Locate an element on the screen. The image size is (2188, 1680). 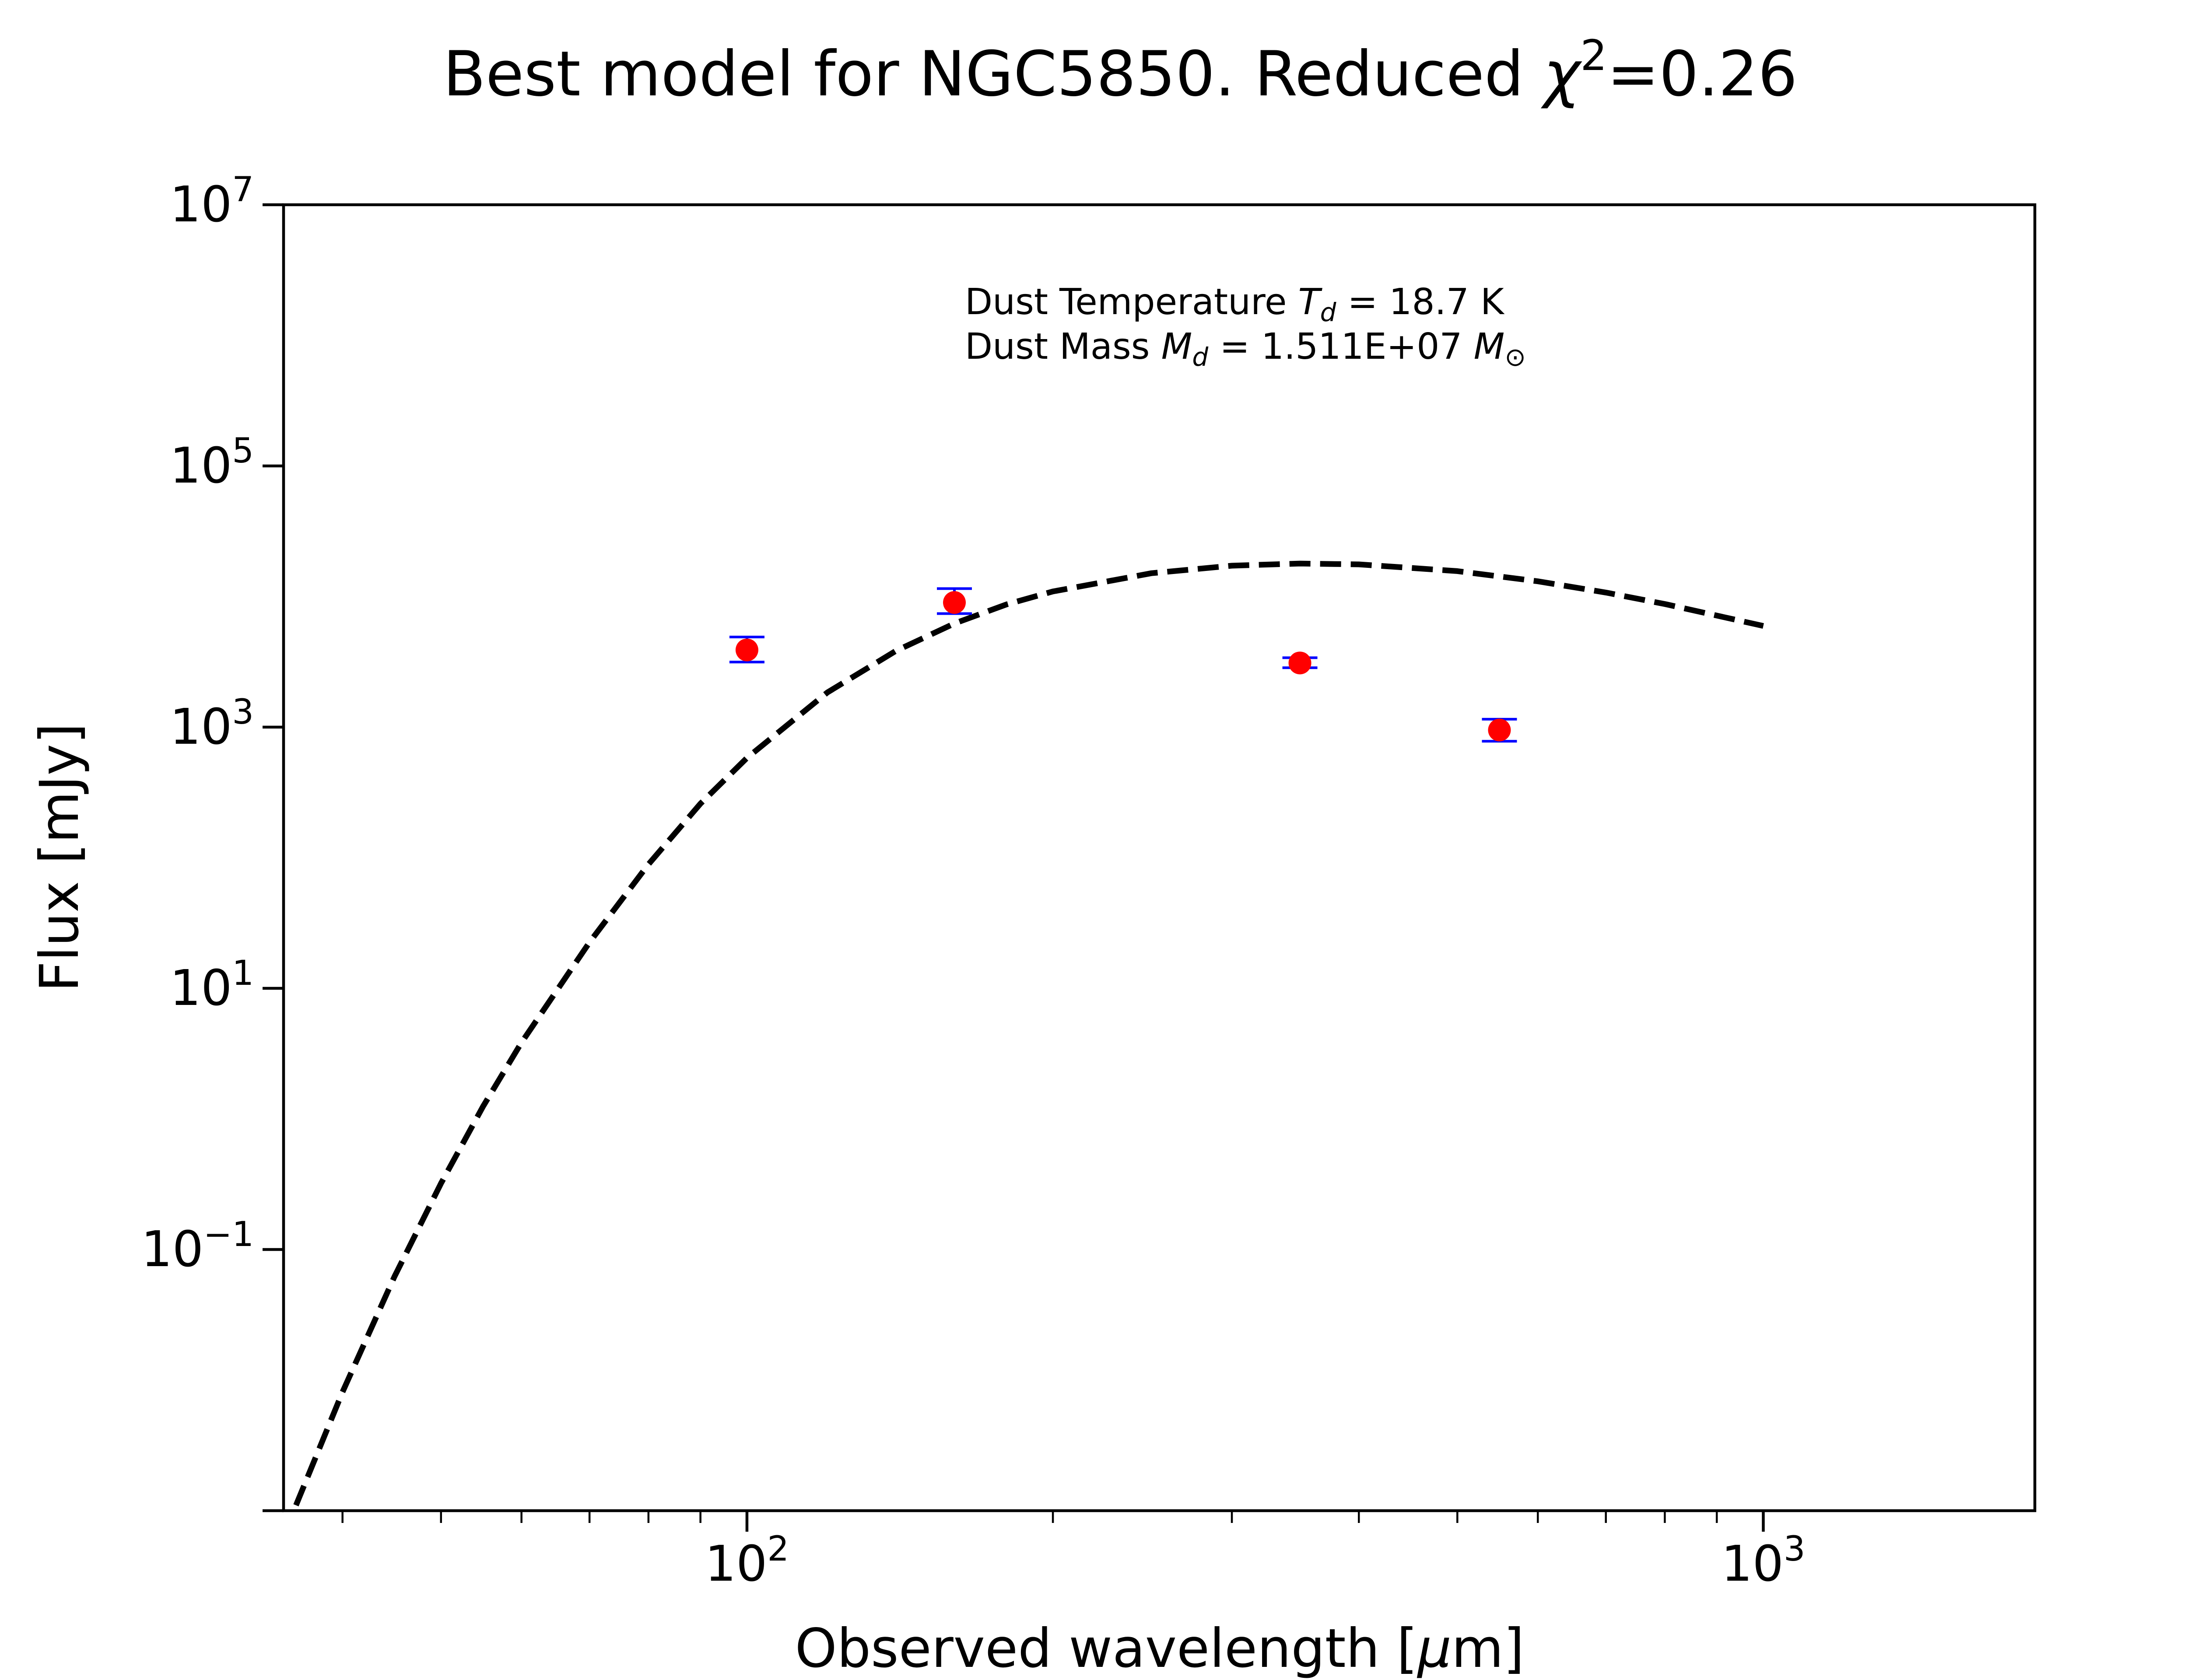
y-tick-label: 10⁻¹ is located at coordinates (197, 1246).